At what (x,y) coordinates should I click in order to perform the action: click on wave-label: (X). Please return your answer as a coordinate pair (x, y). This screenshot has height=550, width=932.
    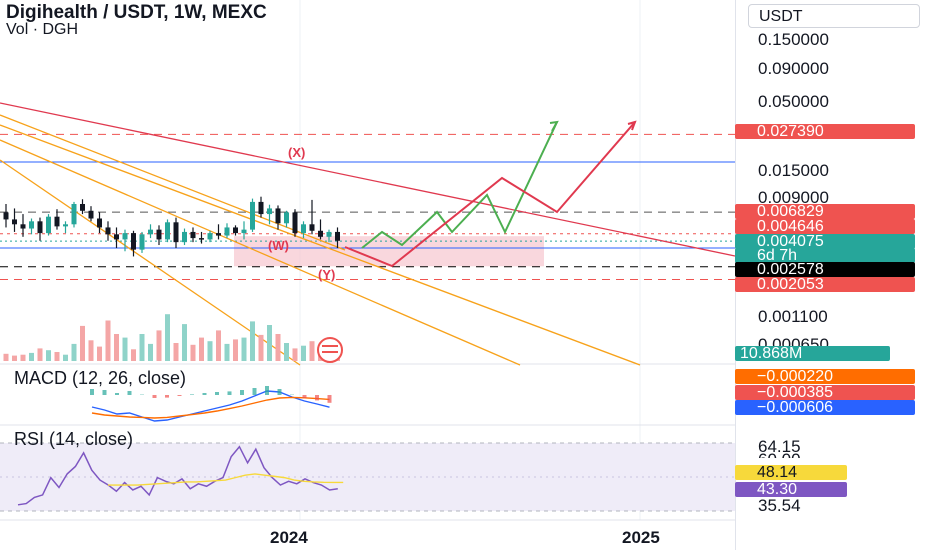
    Looking at the image, I should click on (296, 152).